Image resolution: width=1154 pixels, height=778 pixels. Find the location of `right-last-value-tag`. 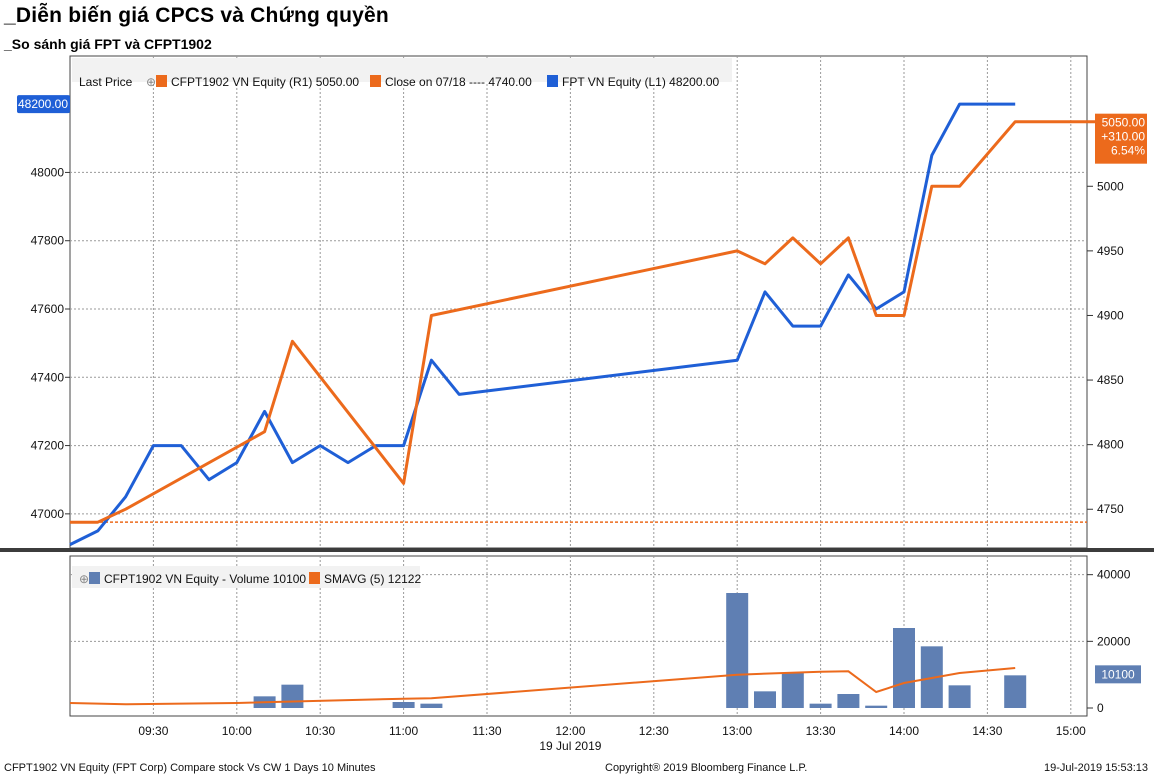

right-last-value-tag is located at coordinates (1121, 138).